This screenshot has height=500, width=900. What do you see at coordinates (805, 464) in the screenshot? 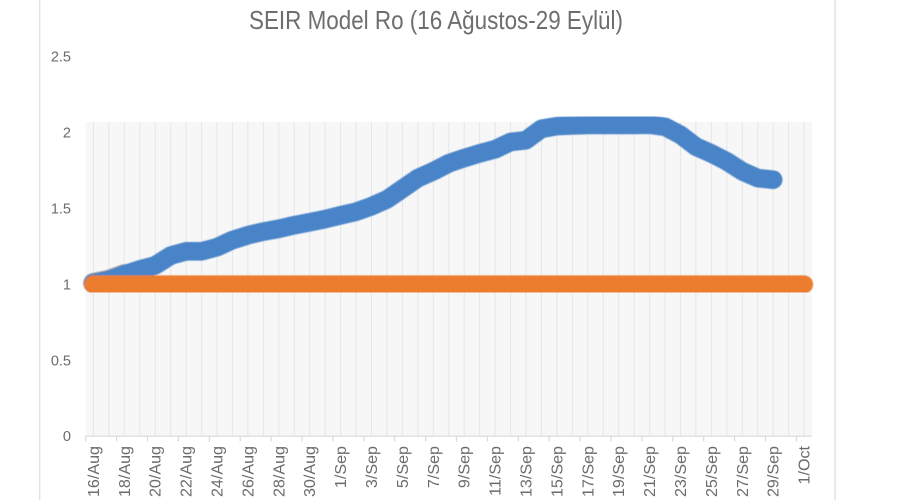
I see `svg-text: 1/Oct` at bounding box center [805, 464].